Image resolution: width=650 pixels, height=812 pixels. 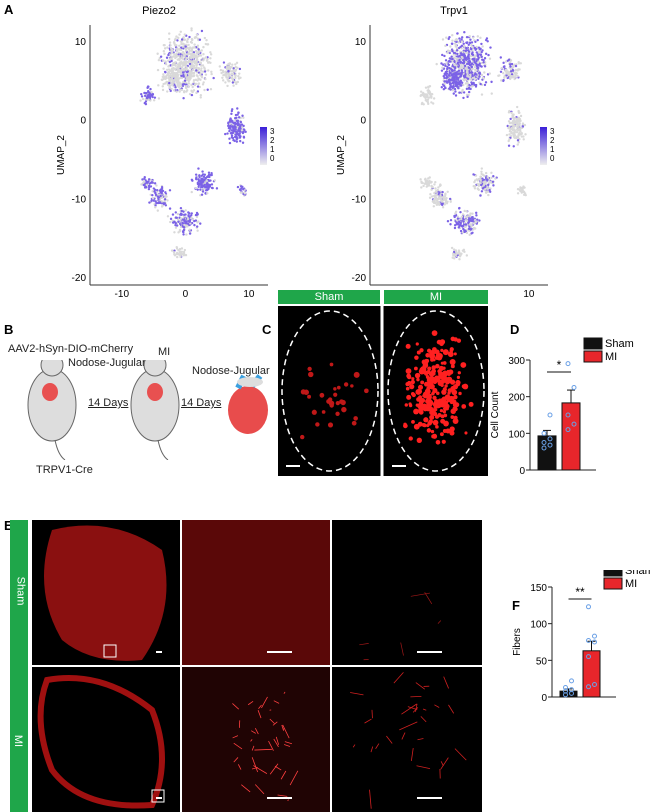 What do you see at coordinates (559, 365) in the screenshot?
I see `significance-label: *` at bounding box center [559, 365].